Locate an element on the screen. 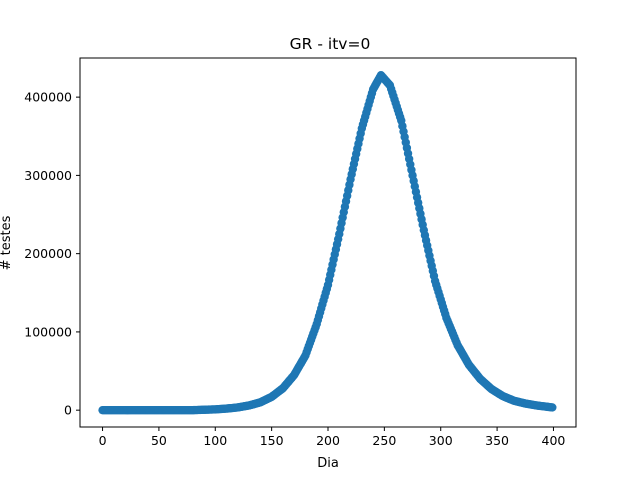  y-tick-label: 400000 is located at coordinates (48, 97).